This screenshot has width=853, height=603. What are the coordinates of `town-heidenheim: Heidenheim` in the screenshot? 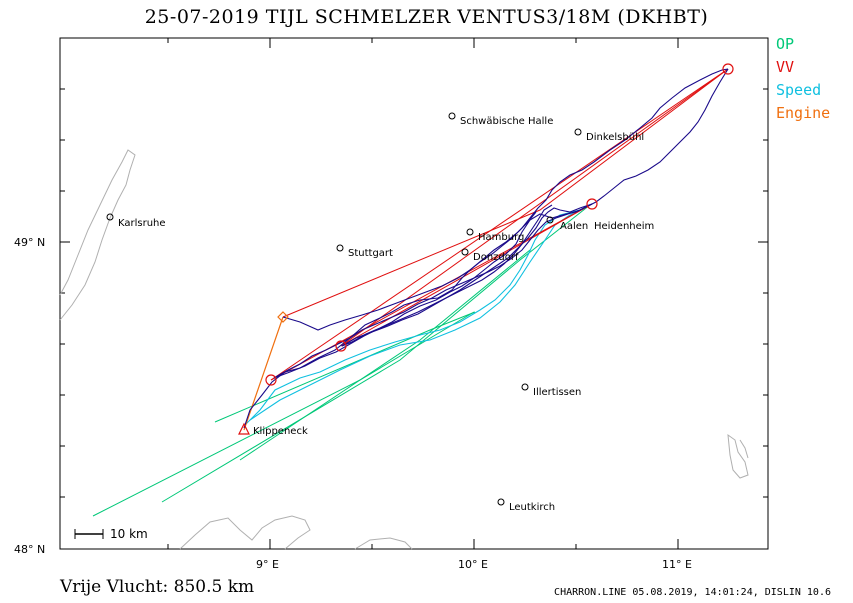 It's located at (624, 226).